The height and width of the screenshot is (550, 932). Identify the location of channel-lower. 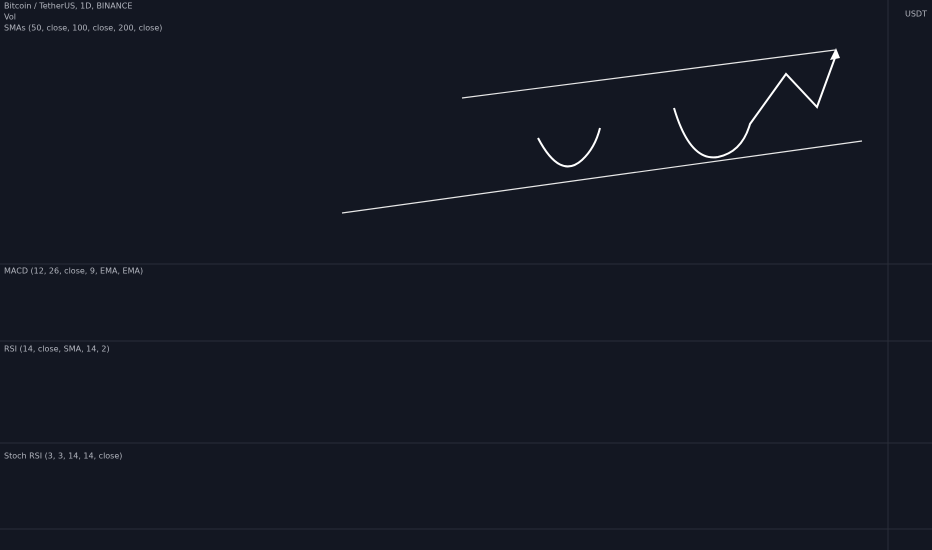
(602, 177).